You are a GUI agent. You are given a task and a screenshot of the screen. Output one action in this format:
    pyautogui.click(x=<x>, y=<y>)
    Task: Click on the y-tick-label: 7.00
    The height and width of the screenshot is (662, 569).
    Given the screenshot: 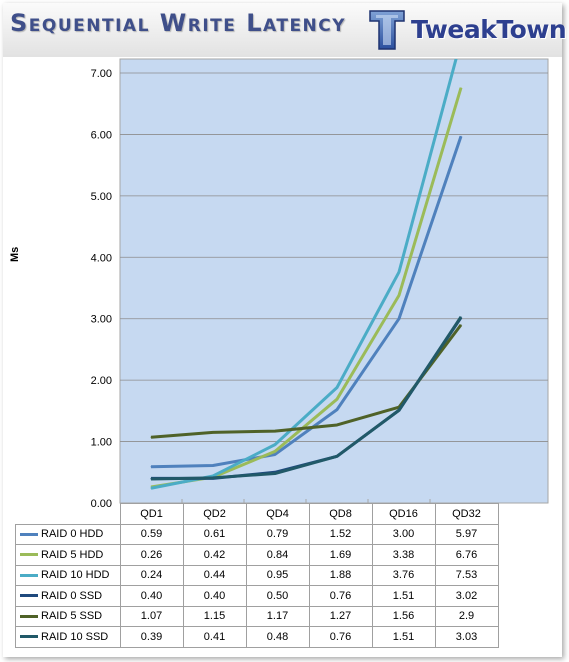 What is the action you would take?
    pyautogui.click(x=101, y=74)
    